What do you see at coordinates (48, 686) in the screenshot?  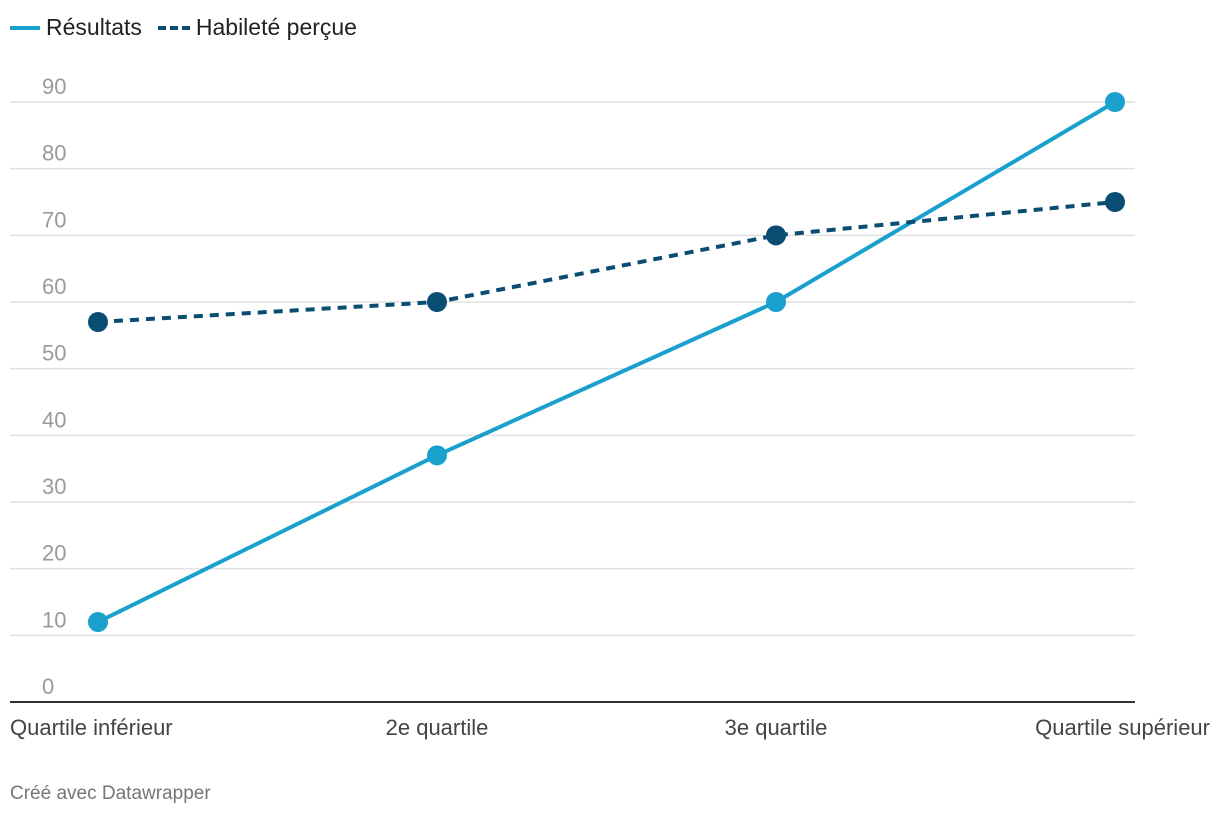 I see `y-tick-label-0: 0` at bounding box center [48, 686].